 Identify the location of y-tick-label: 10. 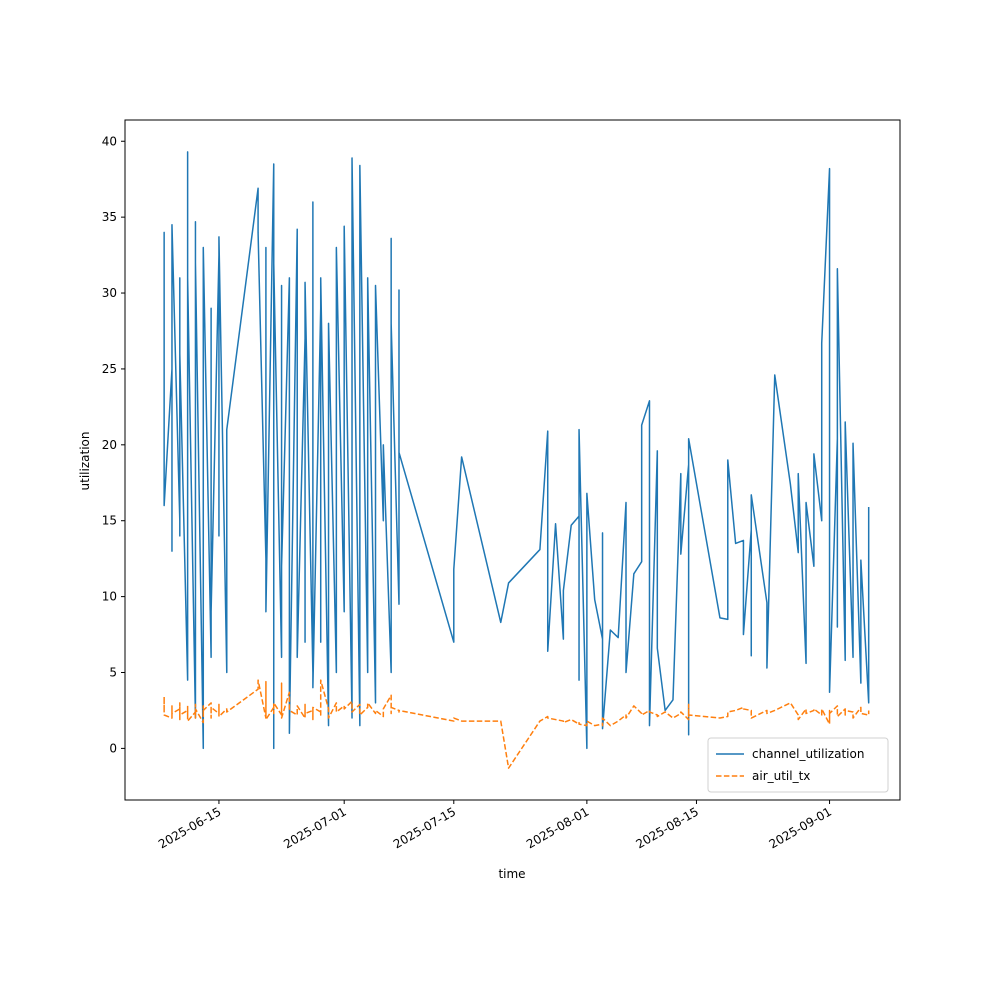
(109, 597).